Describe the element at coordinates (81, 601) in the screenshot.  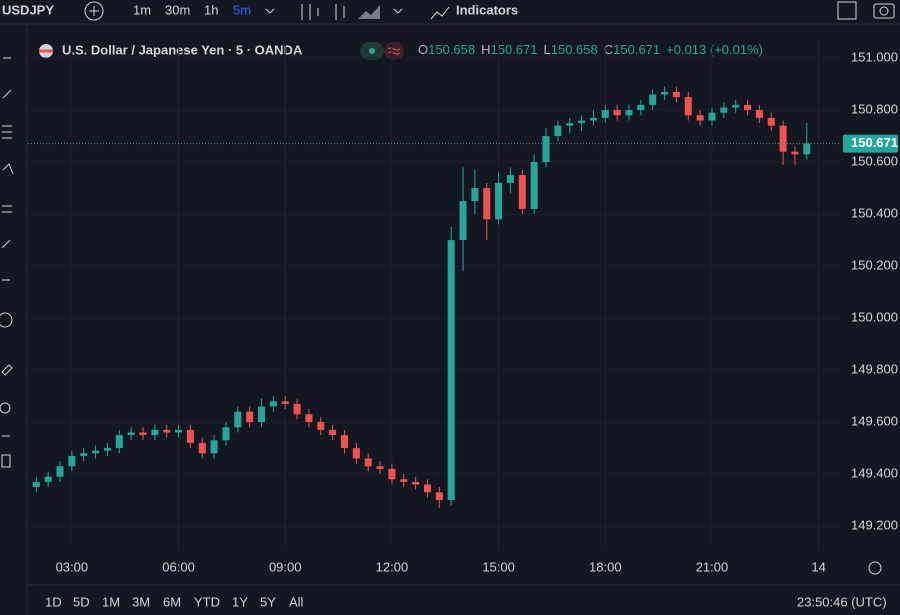
I see `range-button: 5D` at that location.